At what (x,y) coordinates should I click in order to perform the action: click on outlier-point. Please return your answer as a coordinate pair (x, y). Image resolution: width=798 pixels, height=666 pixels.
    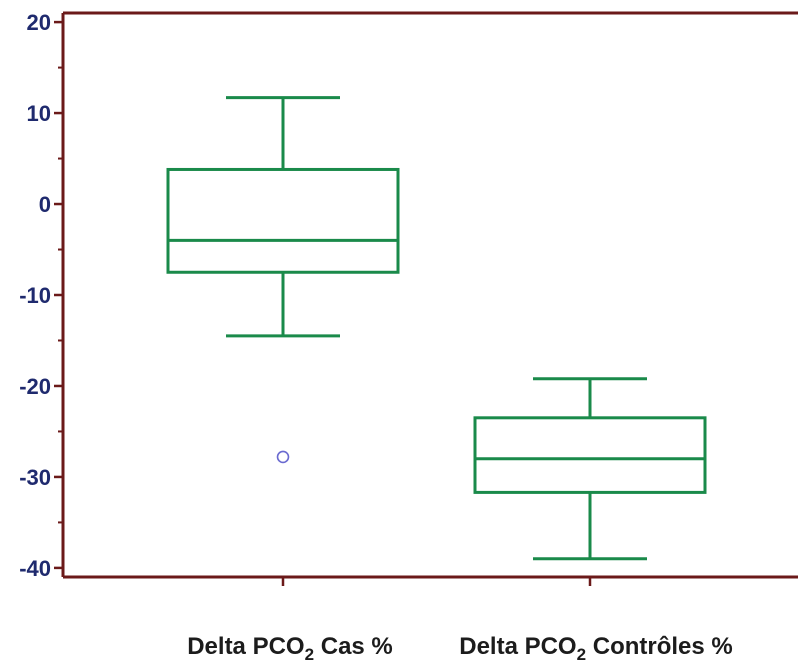
    Looking at the image, I should click on (283, 457).